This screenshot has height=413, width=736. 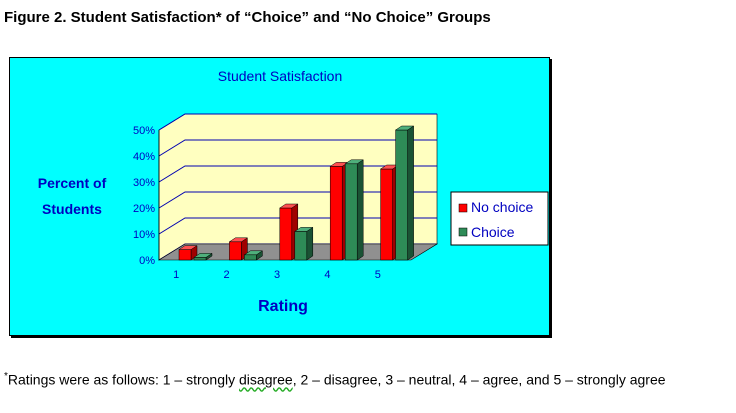 I want to click on x-tick-label: 2, so click(x=227, y=275).